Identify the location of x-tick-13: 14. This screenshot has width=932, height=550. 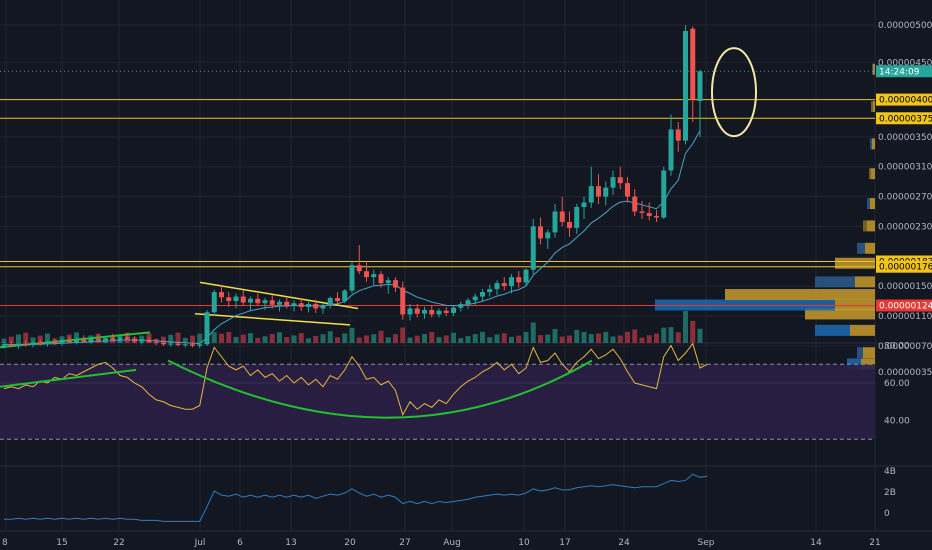
(816, 543).